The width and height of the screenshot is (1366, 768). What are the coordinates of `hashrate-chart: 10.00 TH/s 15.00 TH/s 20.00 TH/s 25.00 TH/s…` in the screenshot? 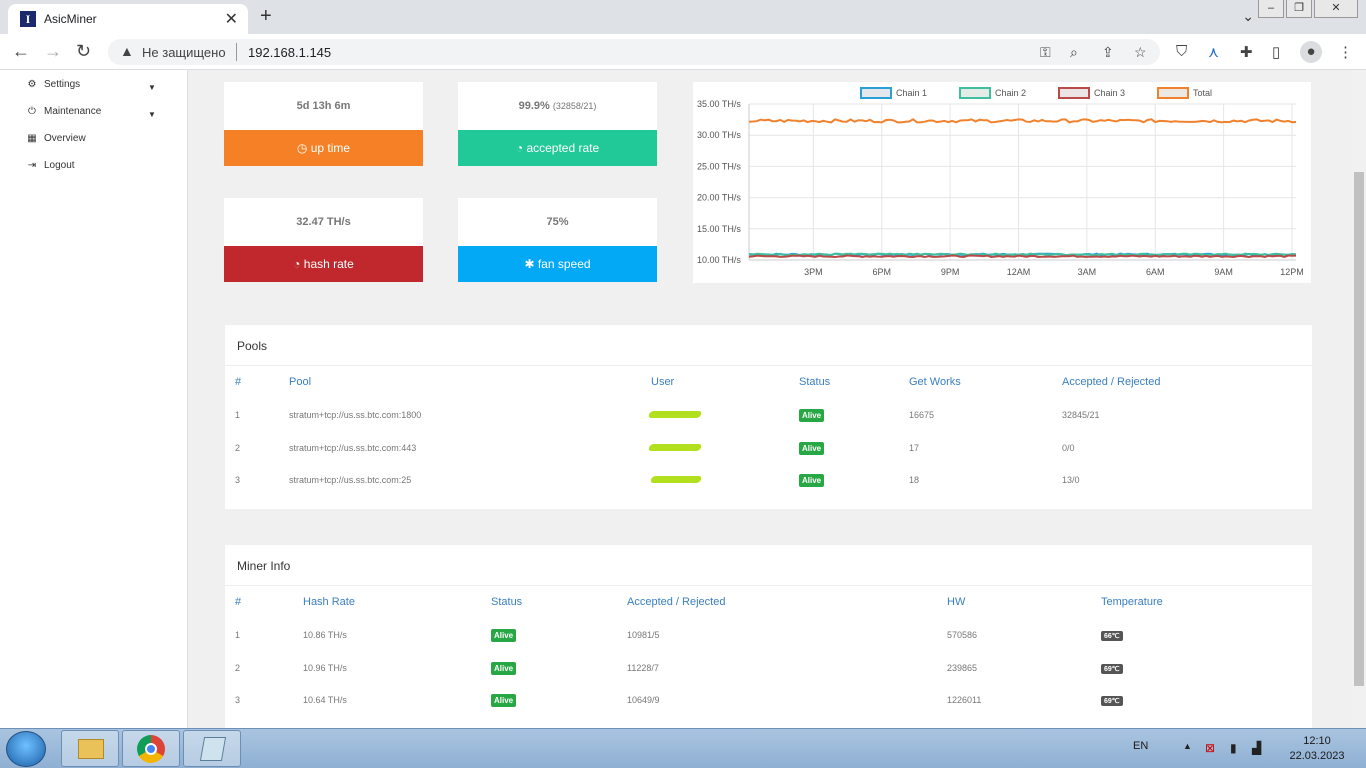 It's located at (1002, 182).